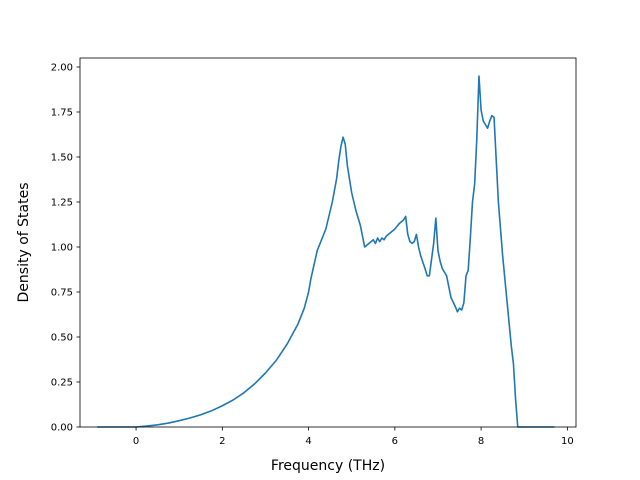  What do you see at coordinates (353, 437) in the screenshot?
I see `x-axis: 0 2 4 6 8 10` at bounding box center [353, 437].